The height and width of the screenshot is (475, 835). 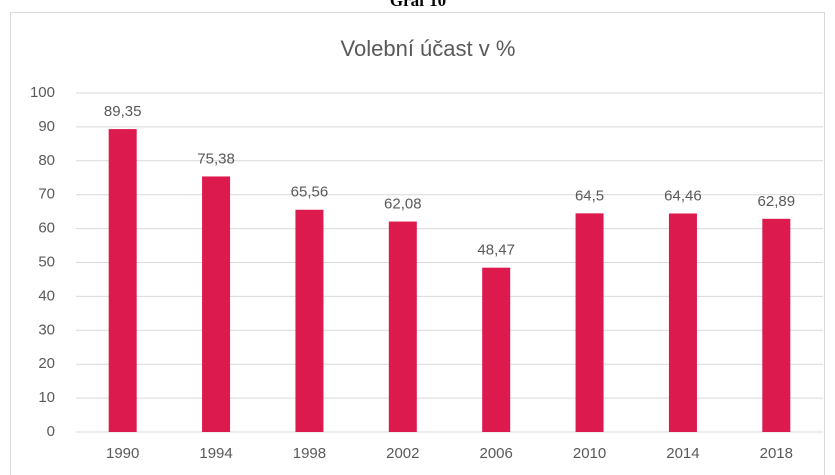 I want to click on y-tick-label: 10, so click(x=46, y=397).